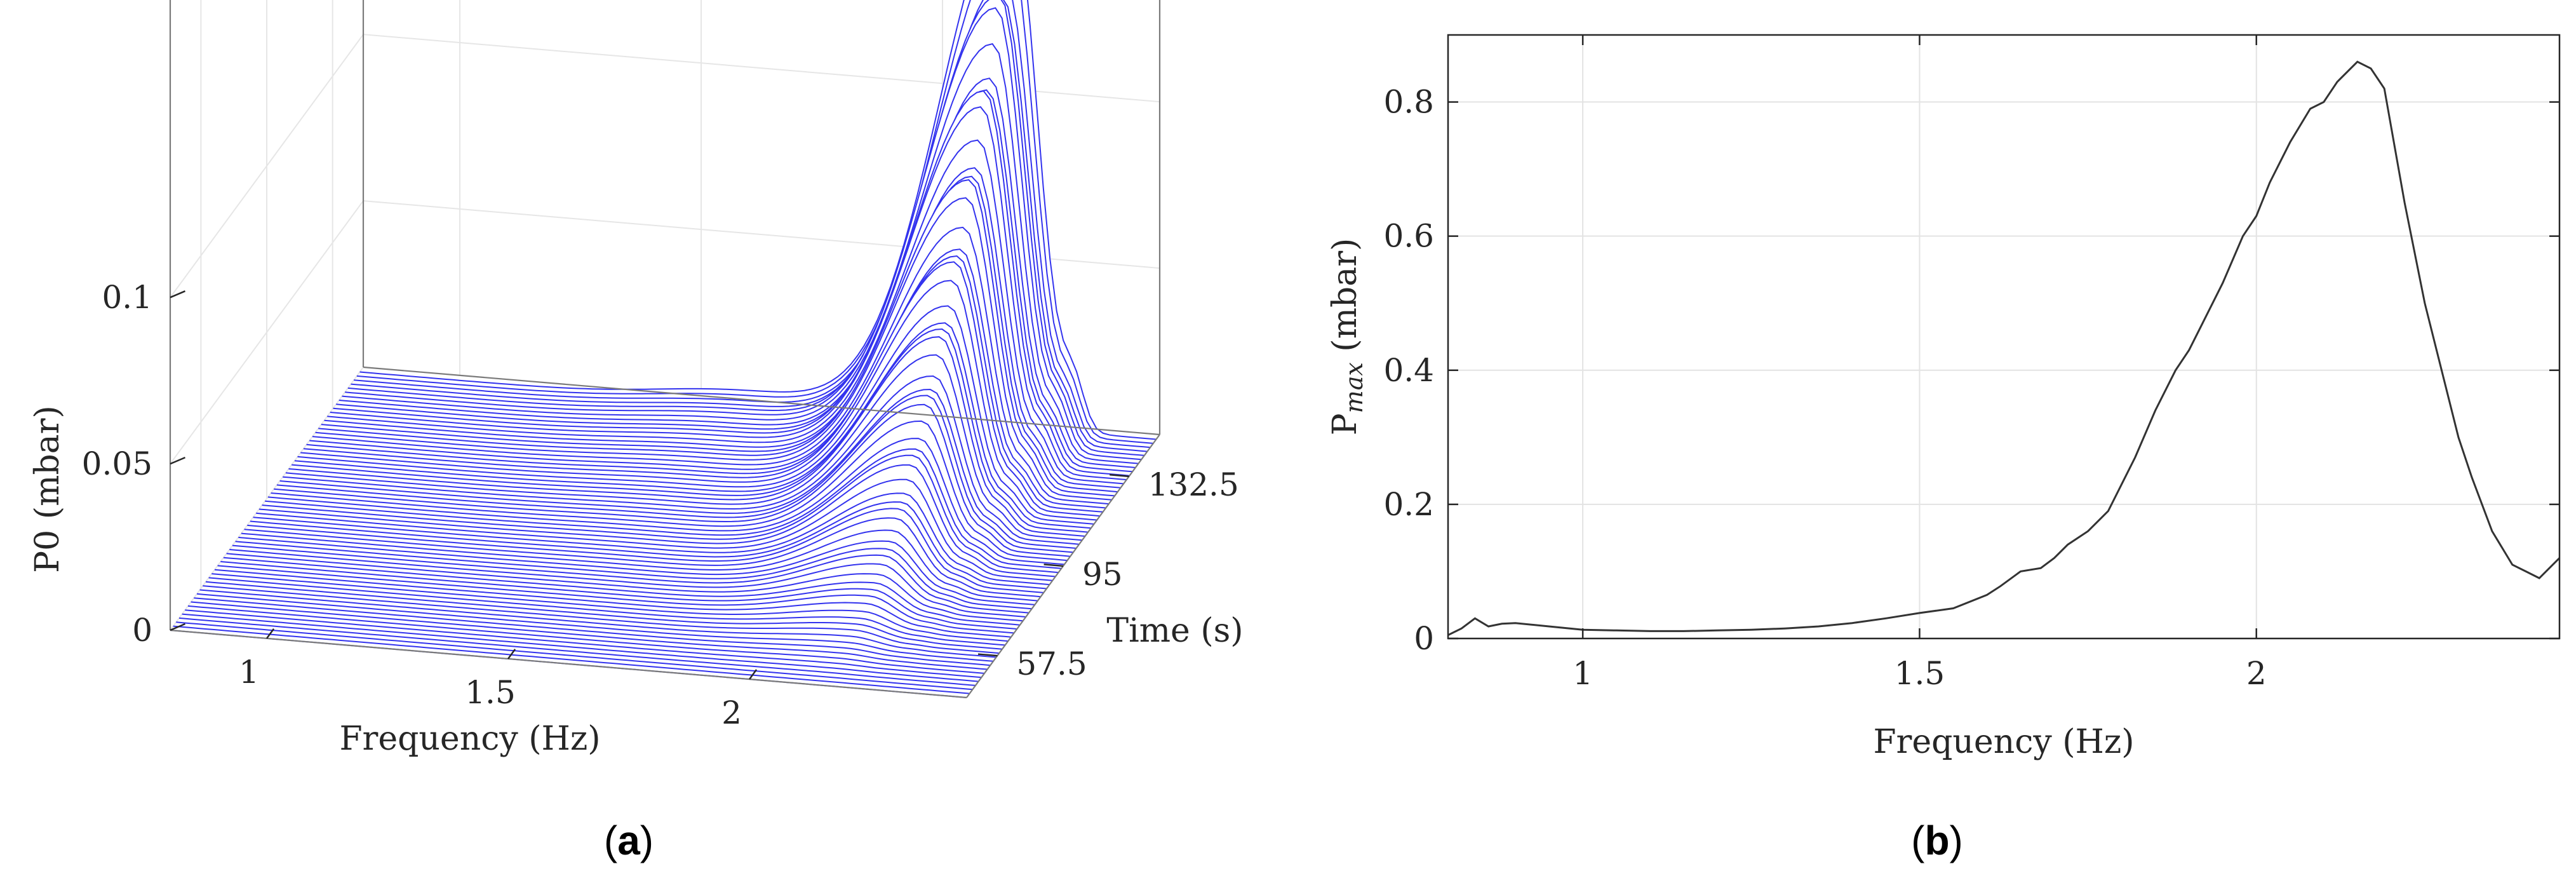  I want to click on back-floor-edge, so click(761, 401).